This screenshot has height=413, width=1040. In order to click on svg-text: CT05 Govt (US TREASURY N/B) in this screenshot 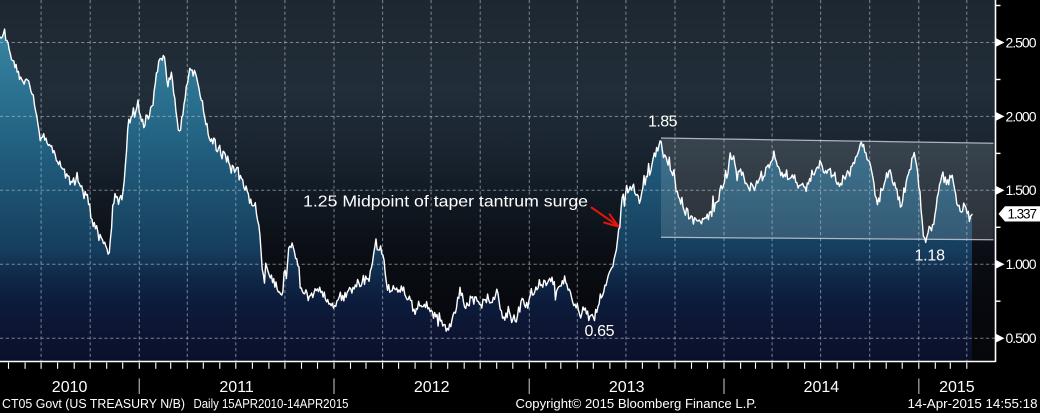, I will do `click(93, 403)`.